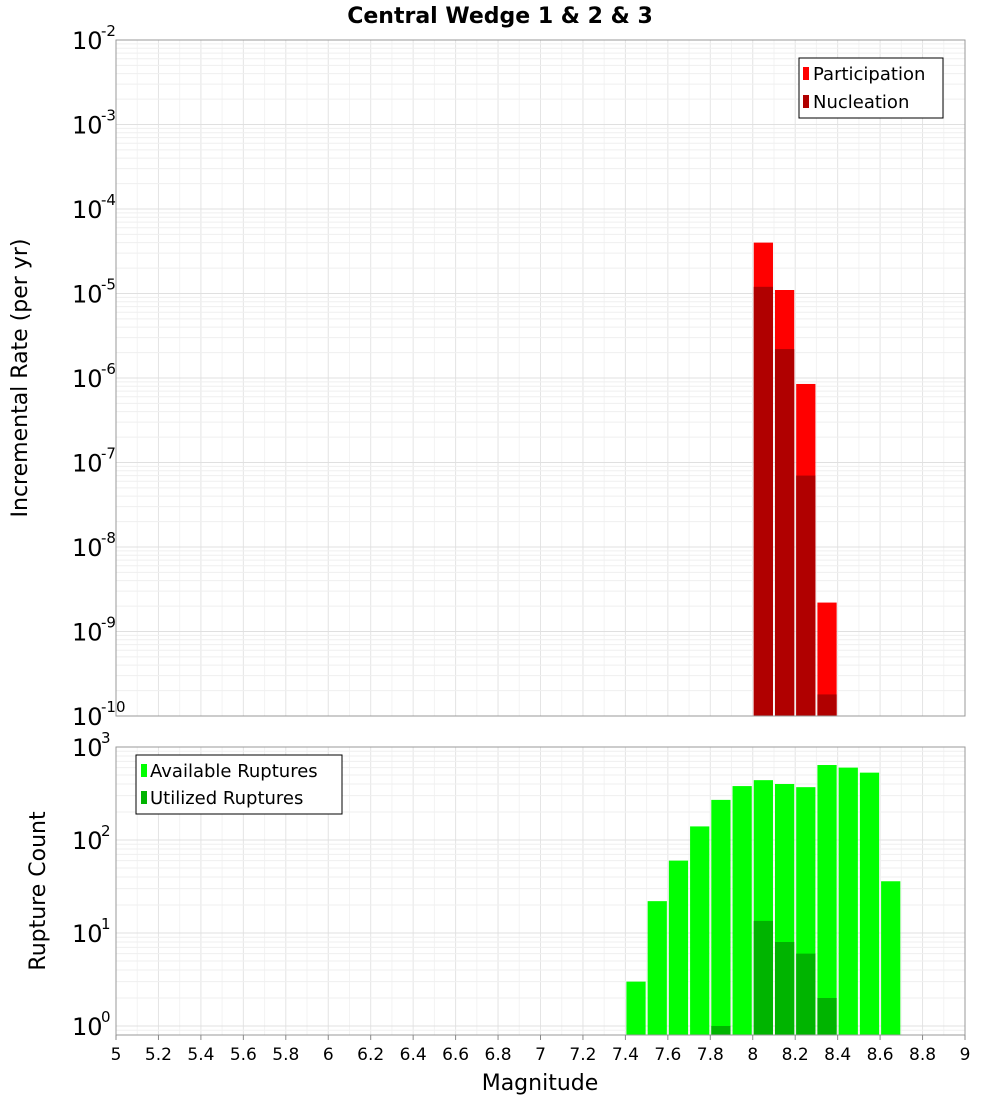 The height and width of the screenshot is (1100, 1000). I want to click on top-y-tick-exp-8: -10, so click(113, 707).